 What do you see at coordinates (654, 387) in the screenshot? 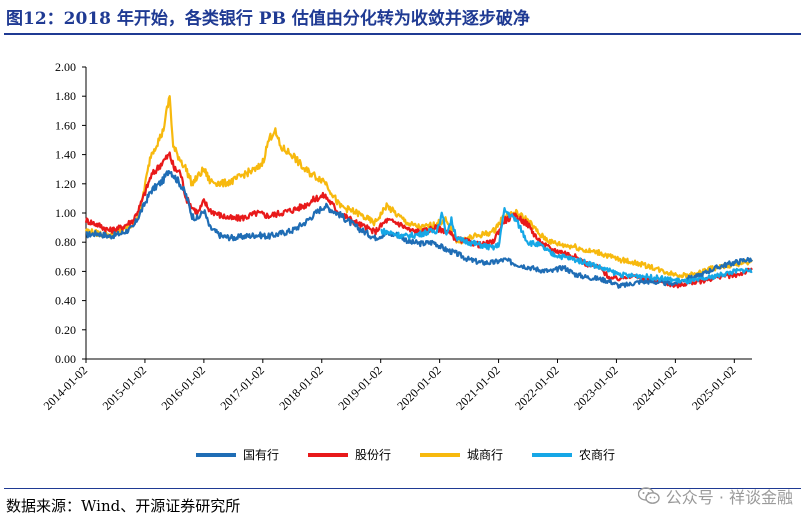
I see `x-tick-label: 2024-01-02` at bounding box center [654, 387].